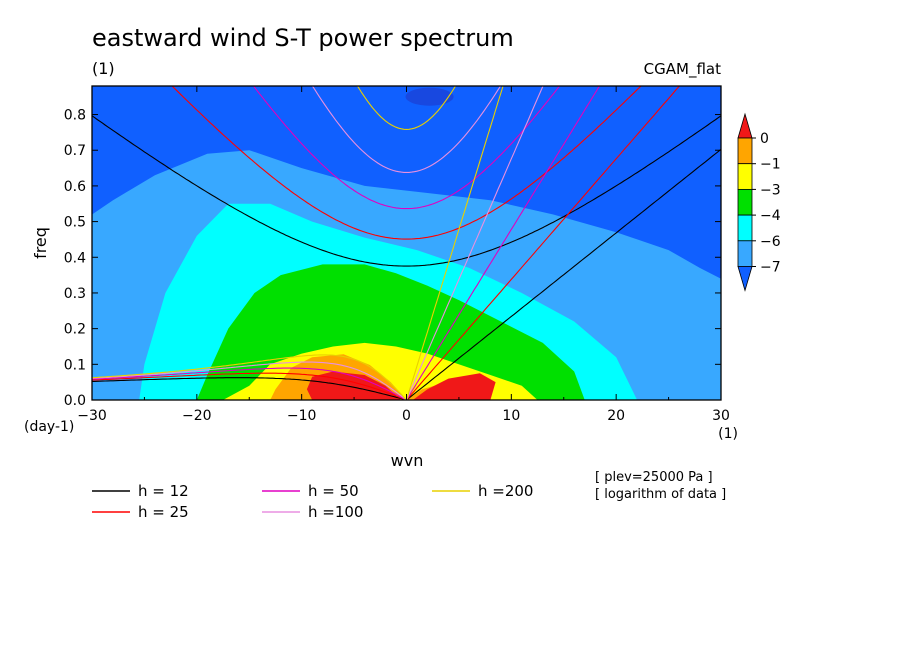 This screenshot has height=654, width=904. What do you see at coordinates (454, 243) in the screenshot?
I see `kelvin-curve-h200` at bounding box center [454, 243].